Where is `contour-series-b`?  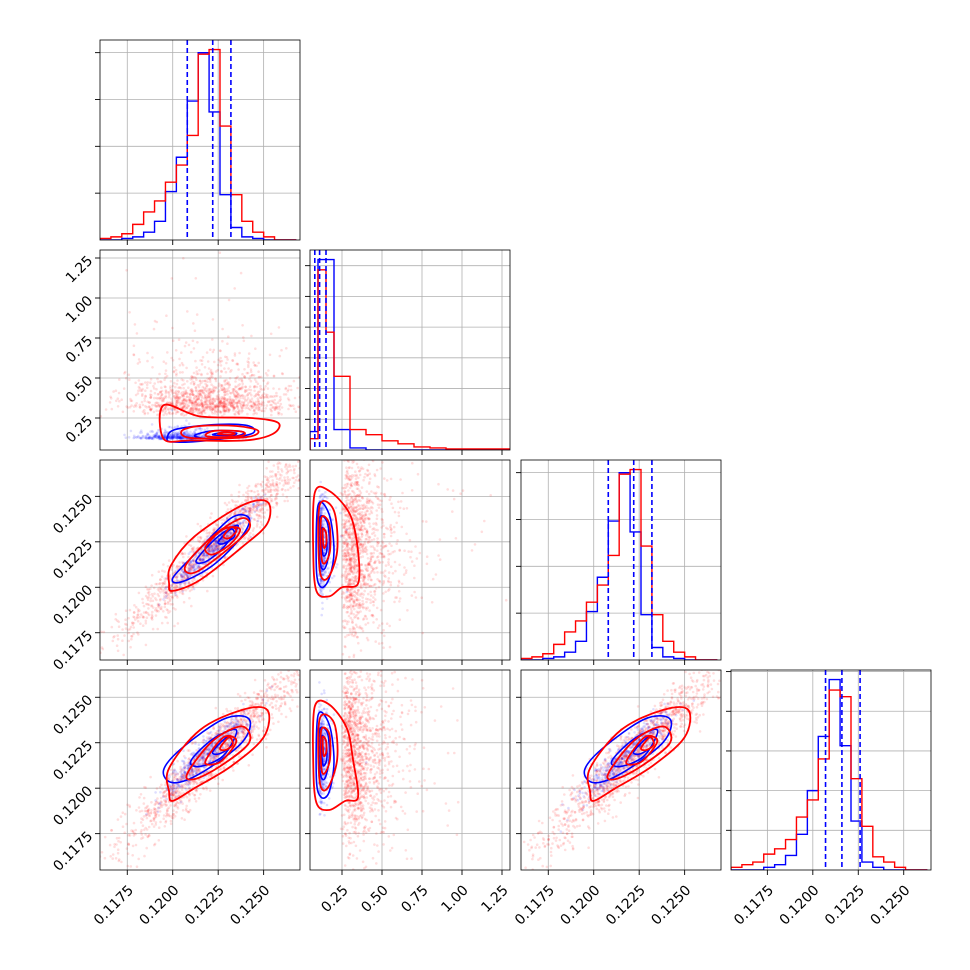
contour-series-b is located at coordinates (219, 545).